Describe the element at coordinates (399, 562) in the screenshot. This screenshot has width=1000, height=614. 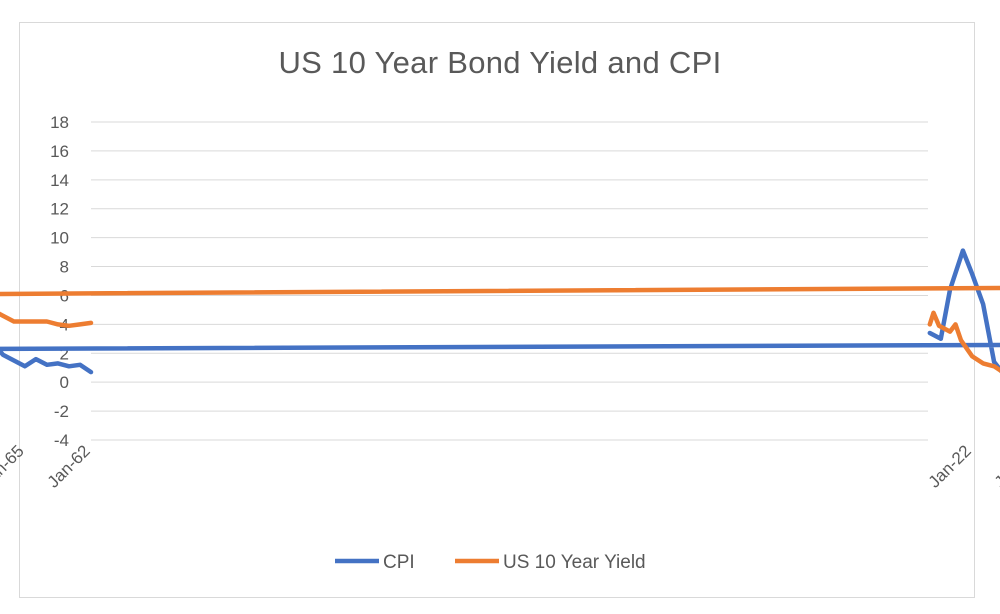
I see `legend-label: CPI` at that location.